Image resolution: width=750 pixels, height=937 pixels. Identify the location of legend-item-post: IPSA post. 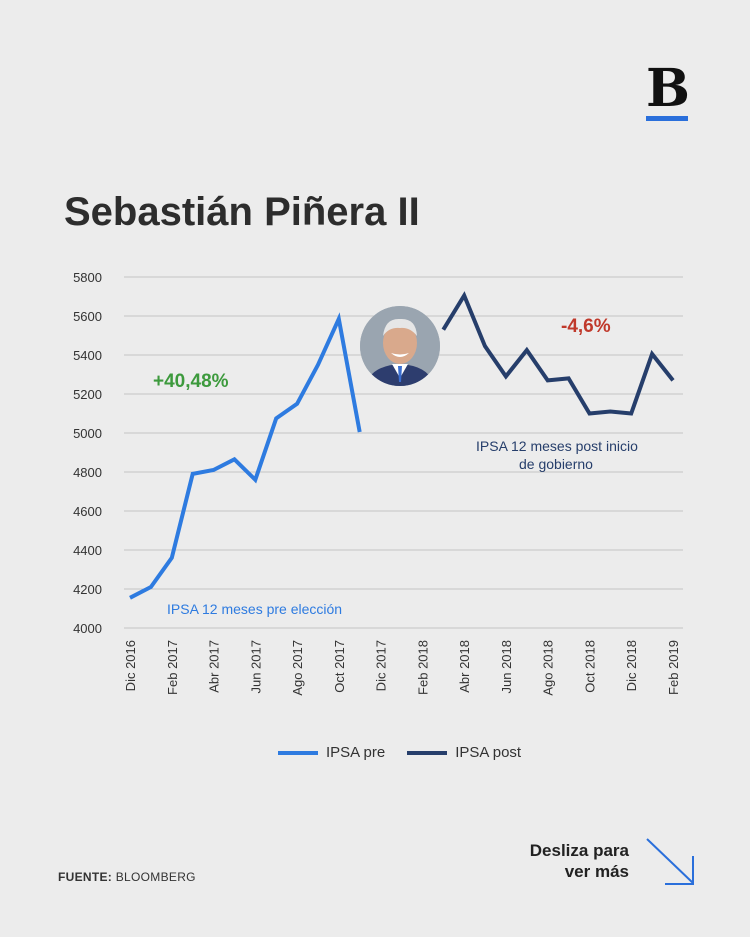
(464, 752).